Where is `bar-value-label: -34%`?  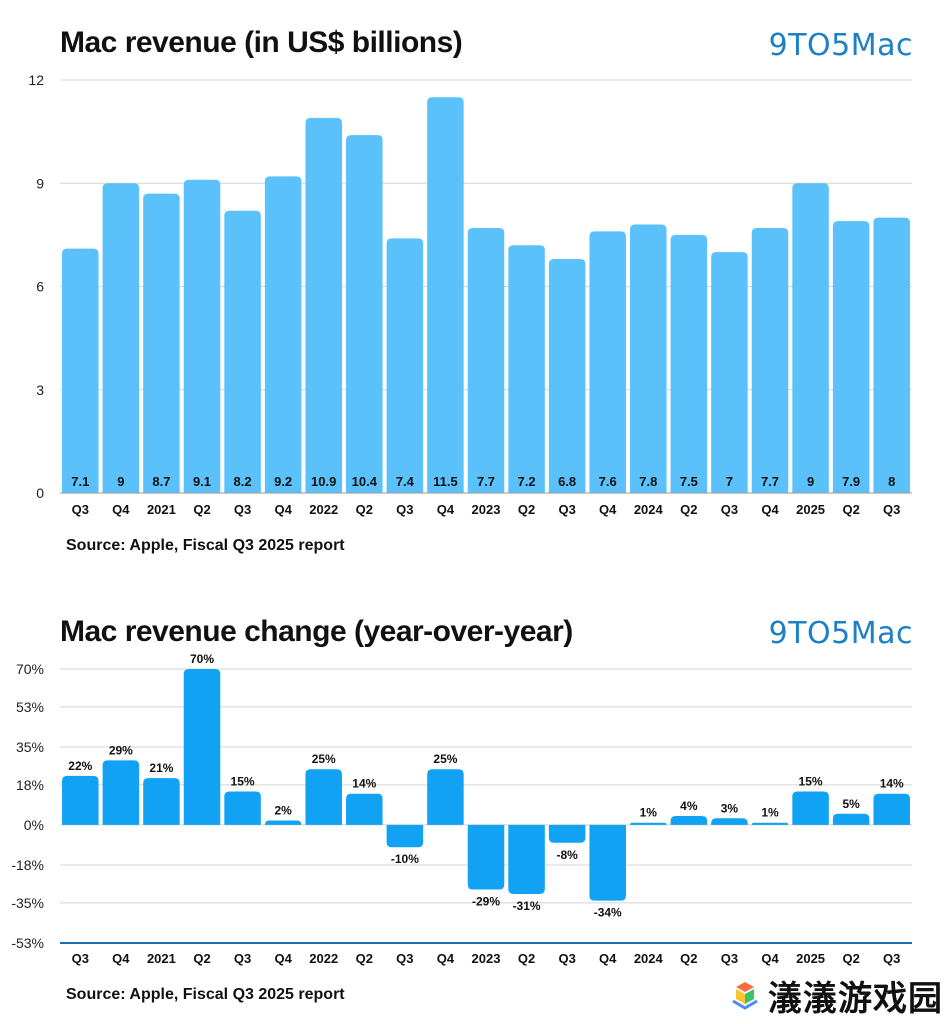
bar-value-label: -34% is located at coordinates (608, 913).